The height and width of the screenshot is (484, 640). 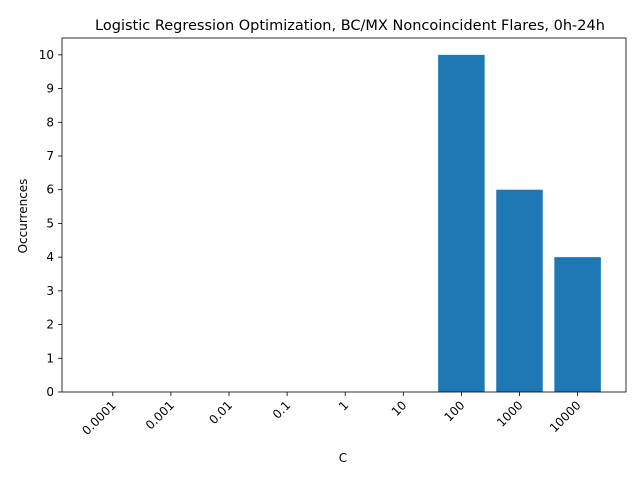 What do you see at coordinates (220, 412) in the screenshot?
I see `x-tick-label: 0.01` at bounding box center [220, 412].